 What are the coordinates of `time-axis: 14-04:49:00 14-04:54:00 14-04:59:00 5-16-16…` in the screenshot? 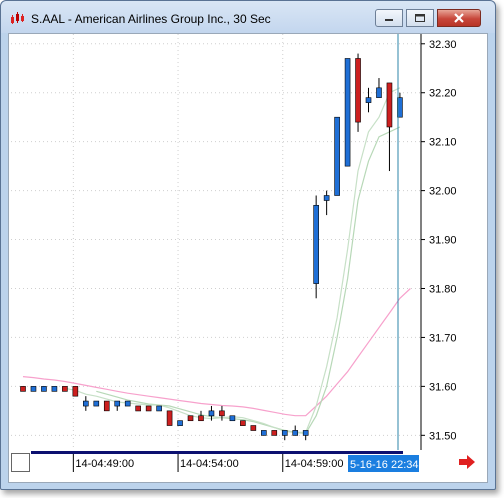 It's located at (248, 466).